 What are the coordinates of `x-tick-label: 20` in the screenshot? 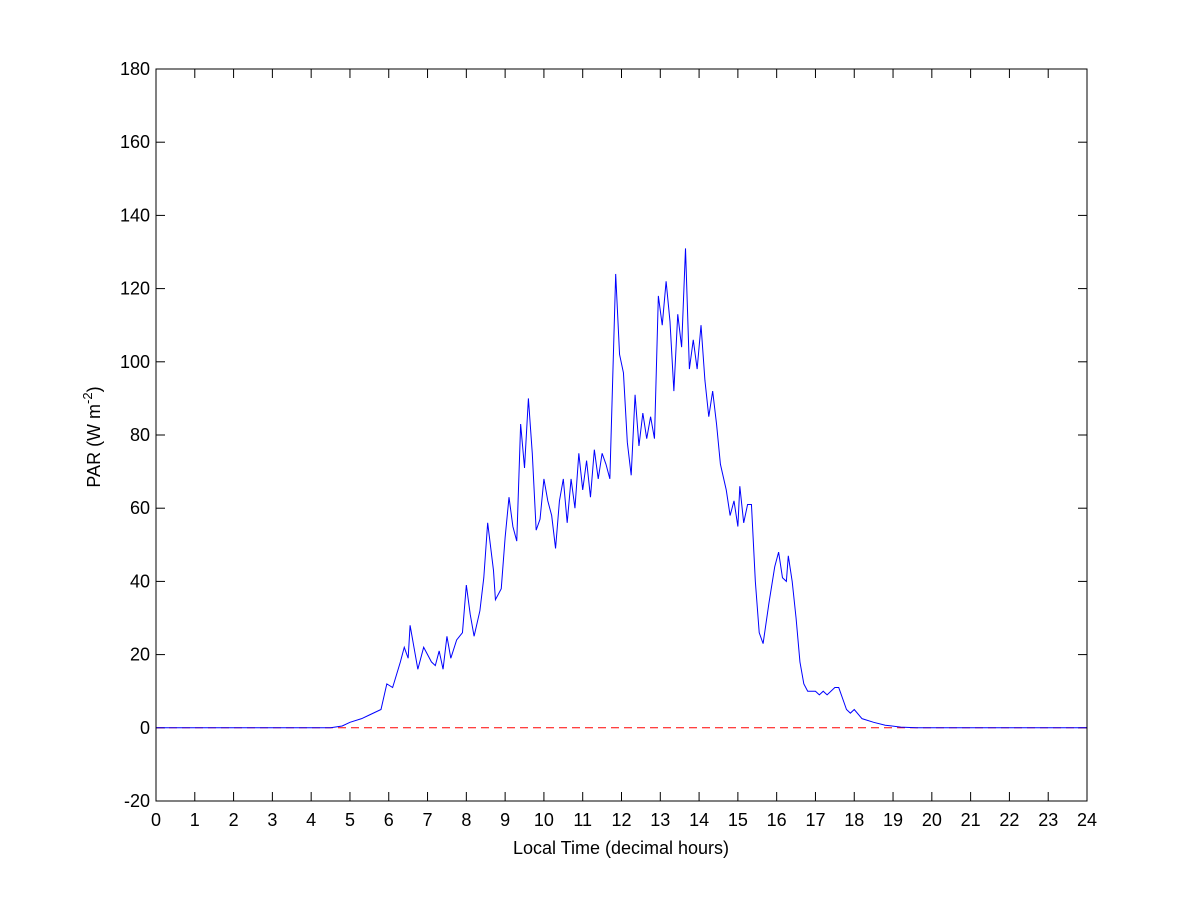 It's located at (932, 820).